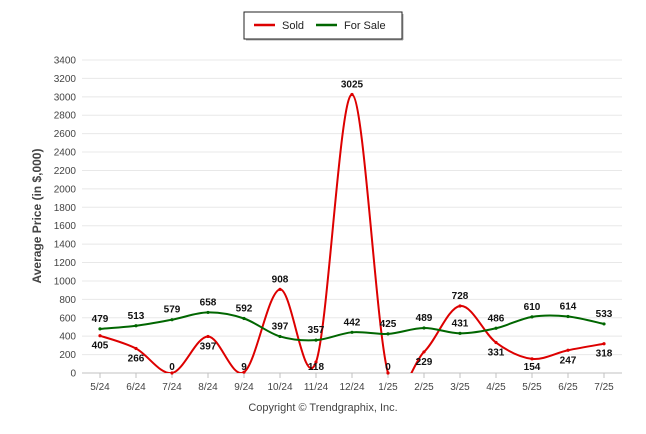 The height and width of the screenshot is (434, 646). What do you see at coordinates (496, 353) in the screenshot?
I see `data-label-sold: 331` at bounding box center [496, 353].